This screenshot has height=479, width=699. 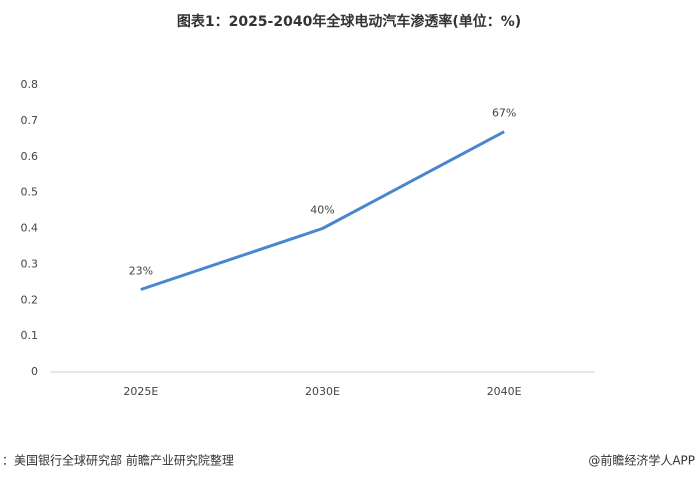 I want to click on x-tick-label: 2030E, so click(x=322, y=391).